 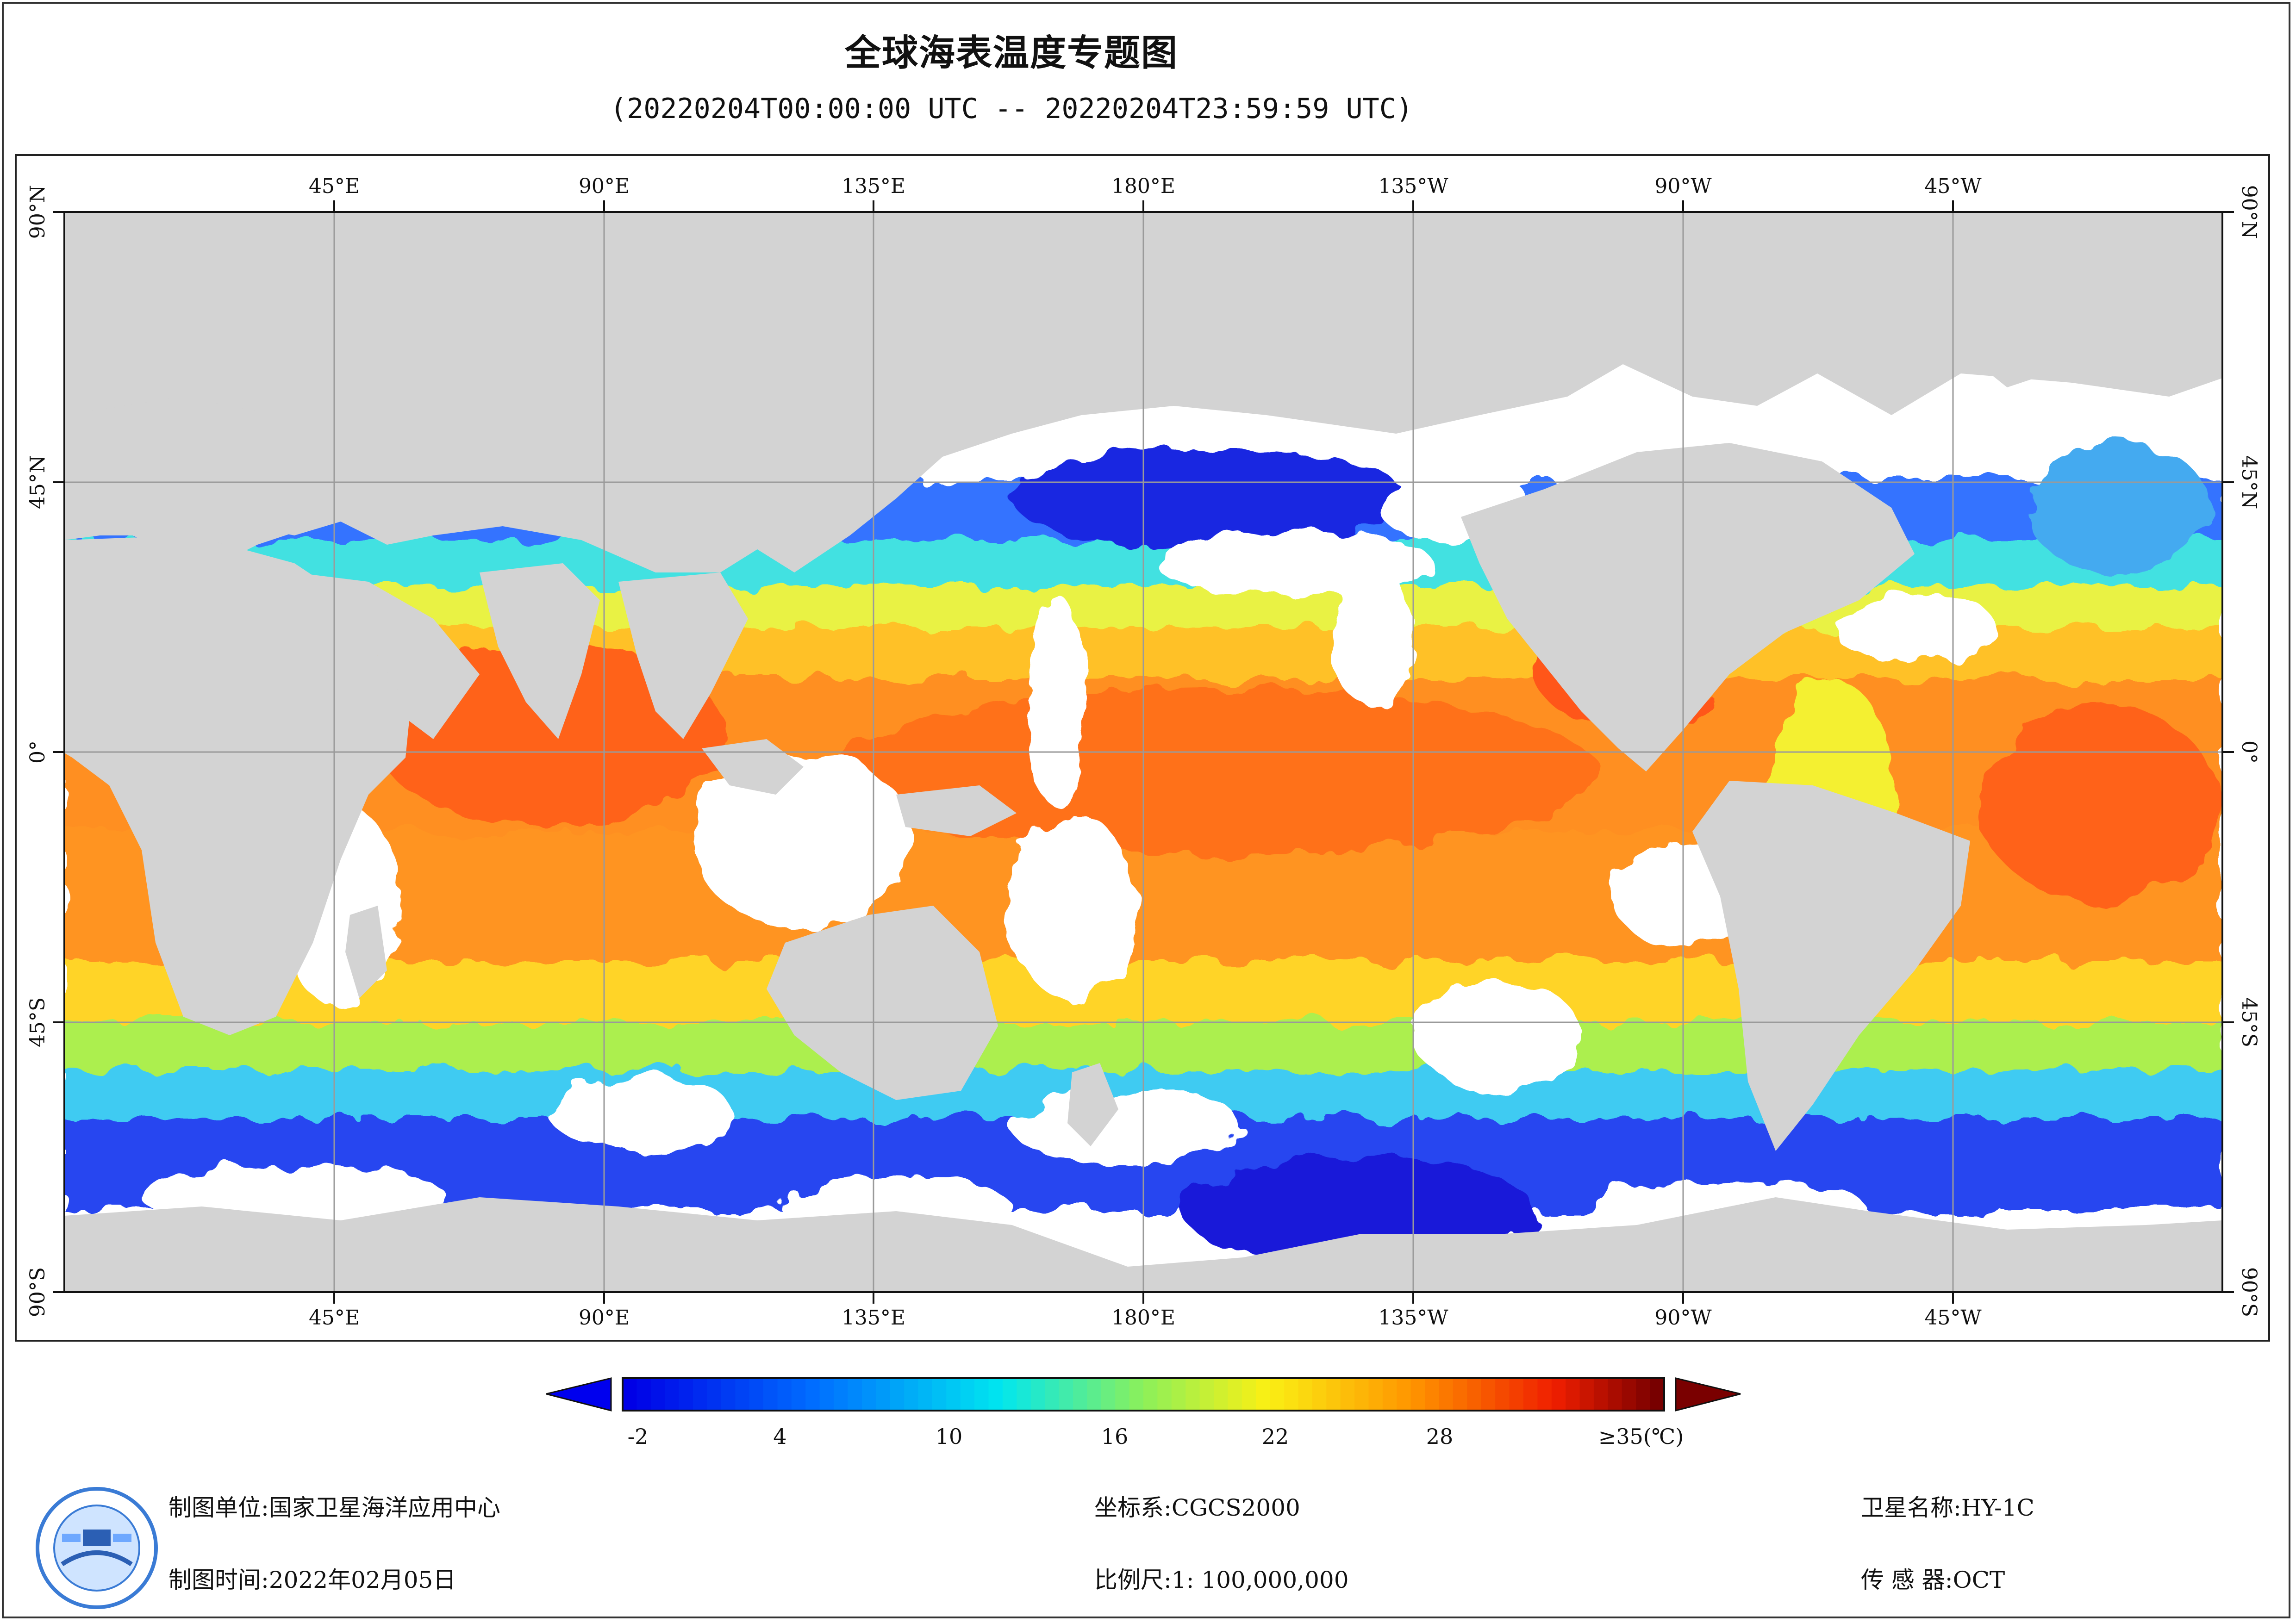 What do you see at coordinates (96, 1548) in the screenshot?
I see `nsoas-emblem-icon` at bounding box center [96, 1548].